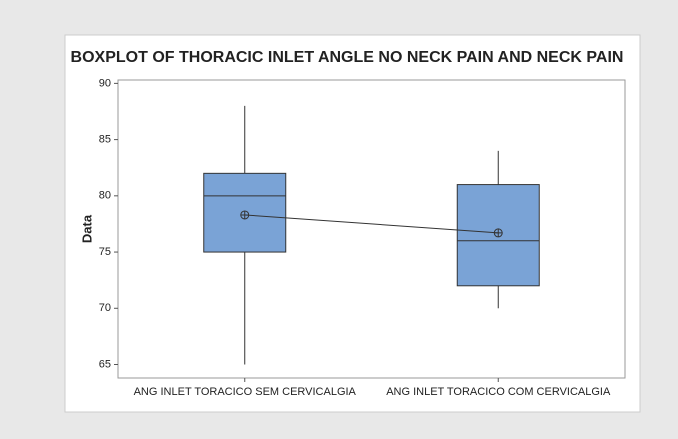 The width and height of the screenshot is (678, 439). Describe the element at coordinates (371, 224) in the screenshot. I see `mean-connect-line` at that location.